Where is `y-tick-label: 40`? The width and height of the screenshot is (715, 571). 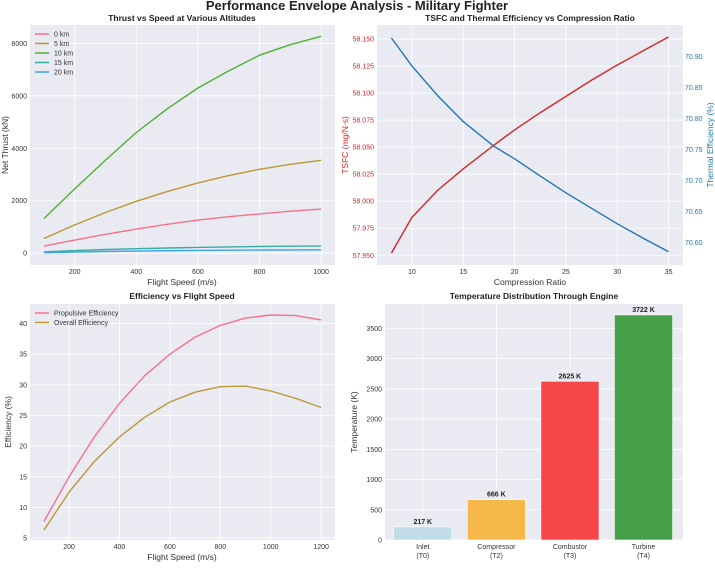 y-tick-label: 40 is located at coordinates (23, 324).